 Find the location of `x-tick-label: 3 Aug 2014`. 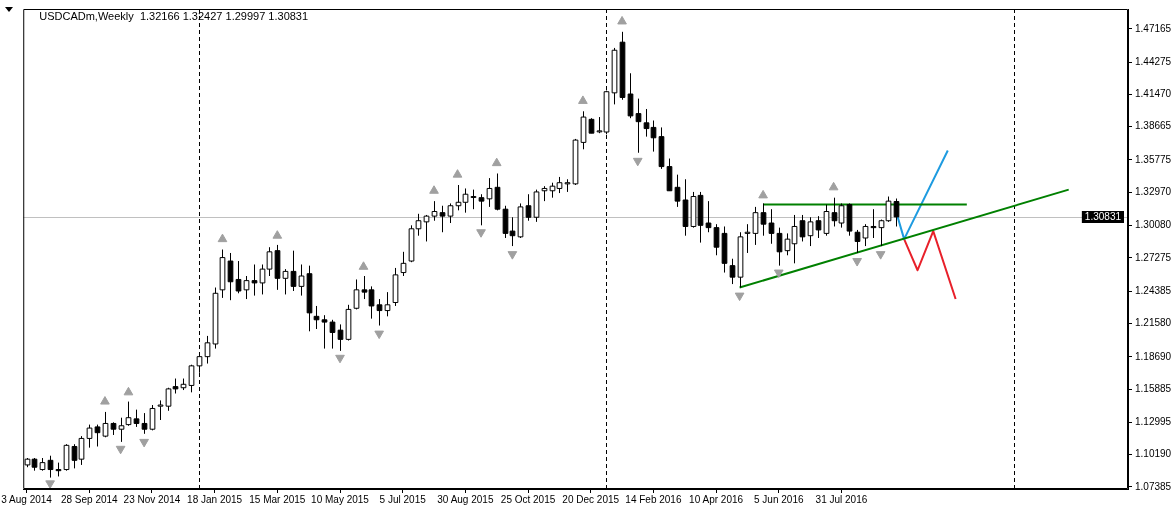

x-tick-label: 3 Aug 2014 is located at coordinates (27, 499).